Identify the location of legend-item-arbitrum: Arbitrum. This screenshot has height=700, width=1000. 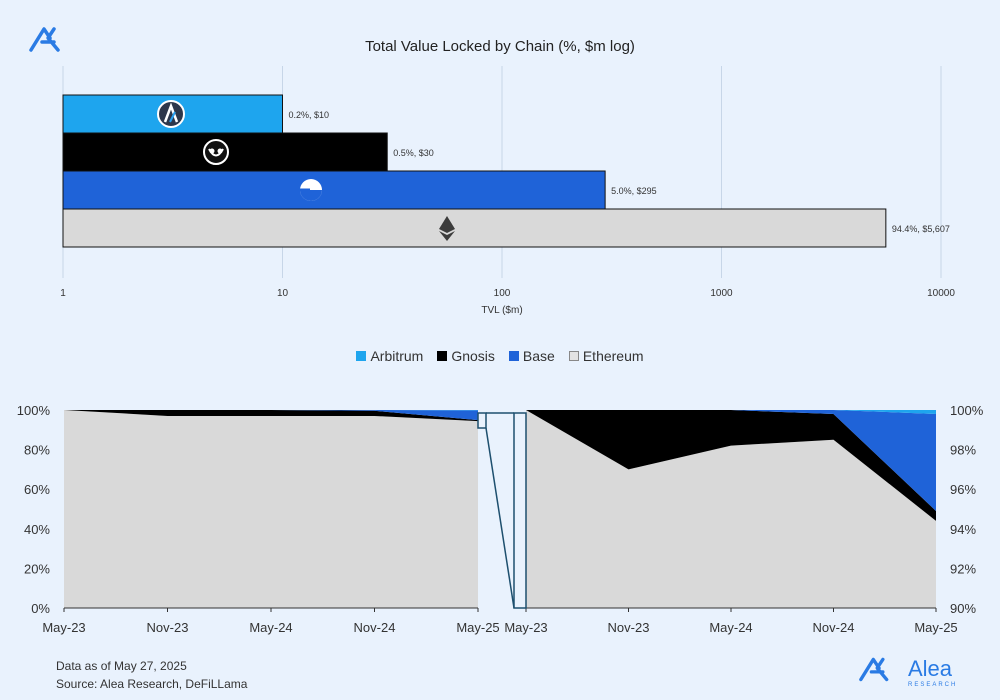
(389, 356).